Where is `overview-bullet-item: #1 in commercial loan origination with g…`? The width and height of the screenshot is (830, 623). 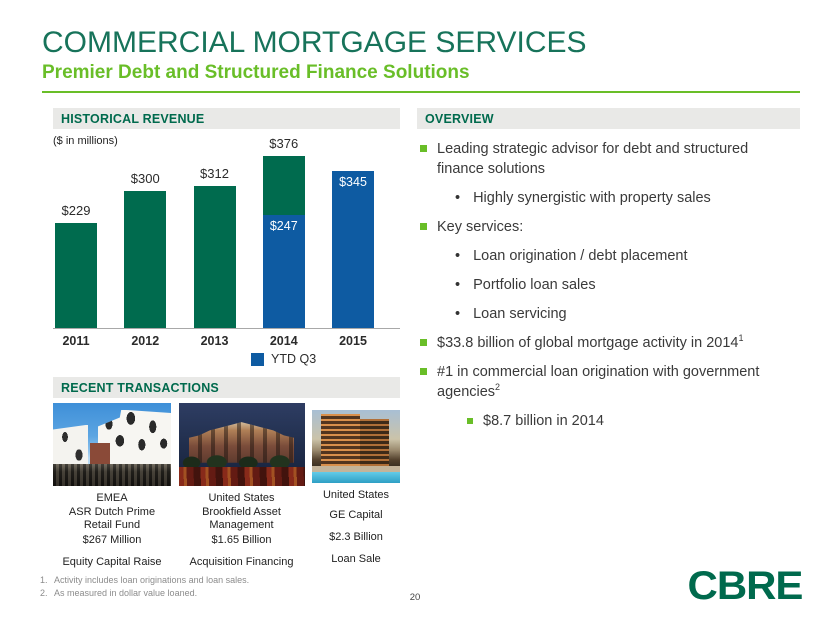
overview-bullet-item: #1 in commercial loan origination with g… is located at coordinates (608, 382).